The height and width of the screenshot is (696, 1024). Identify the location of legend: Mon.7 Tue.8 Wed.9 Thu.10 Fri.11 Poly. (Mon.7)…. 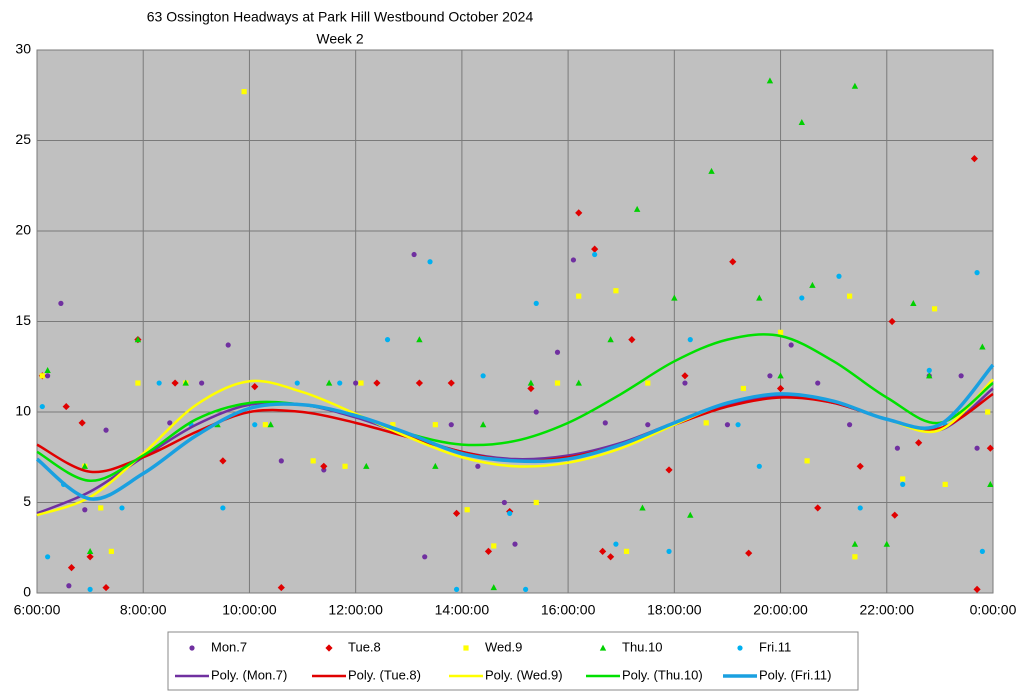
(503, 660).